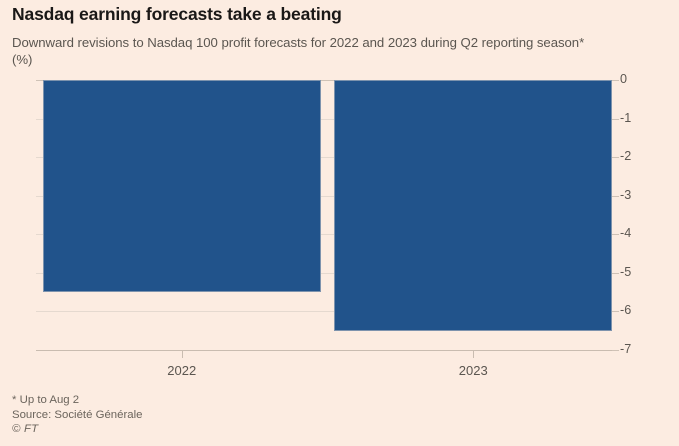 This screenshot has width=679, height=446. I want to click on y-axis-tick-label: -7, so click(626, 349).